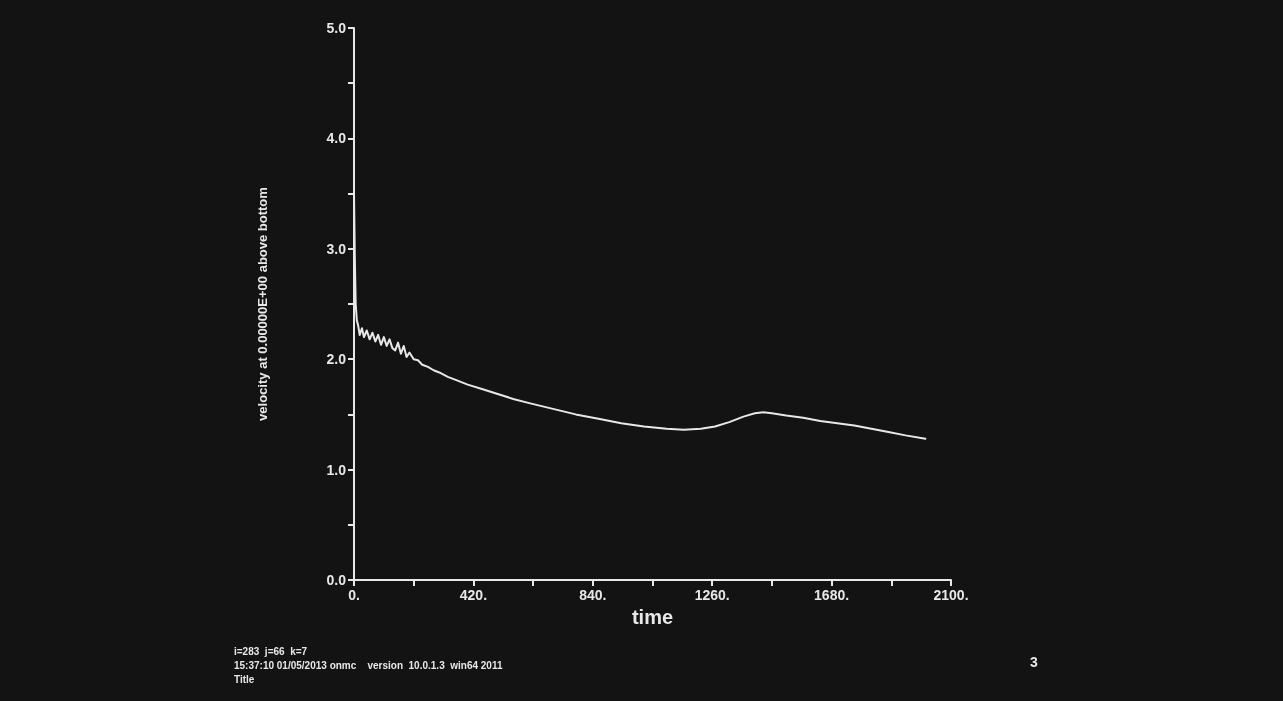 The image size is (1283, 701). What do you see at coordinates (368, 665) in the screenshot?
I see `text: 15:37:10 01/05/2013 onmc version 10.0.1.3 win64 2011` at bounding box center [368, 665].